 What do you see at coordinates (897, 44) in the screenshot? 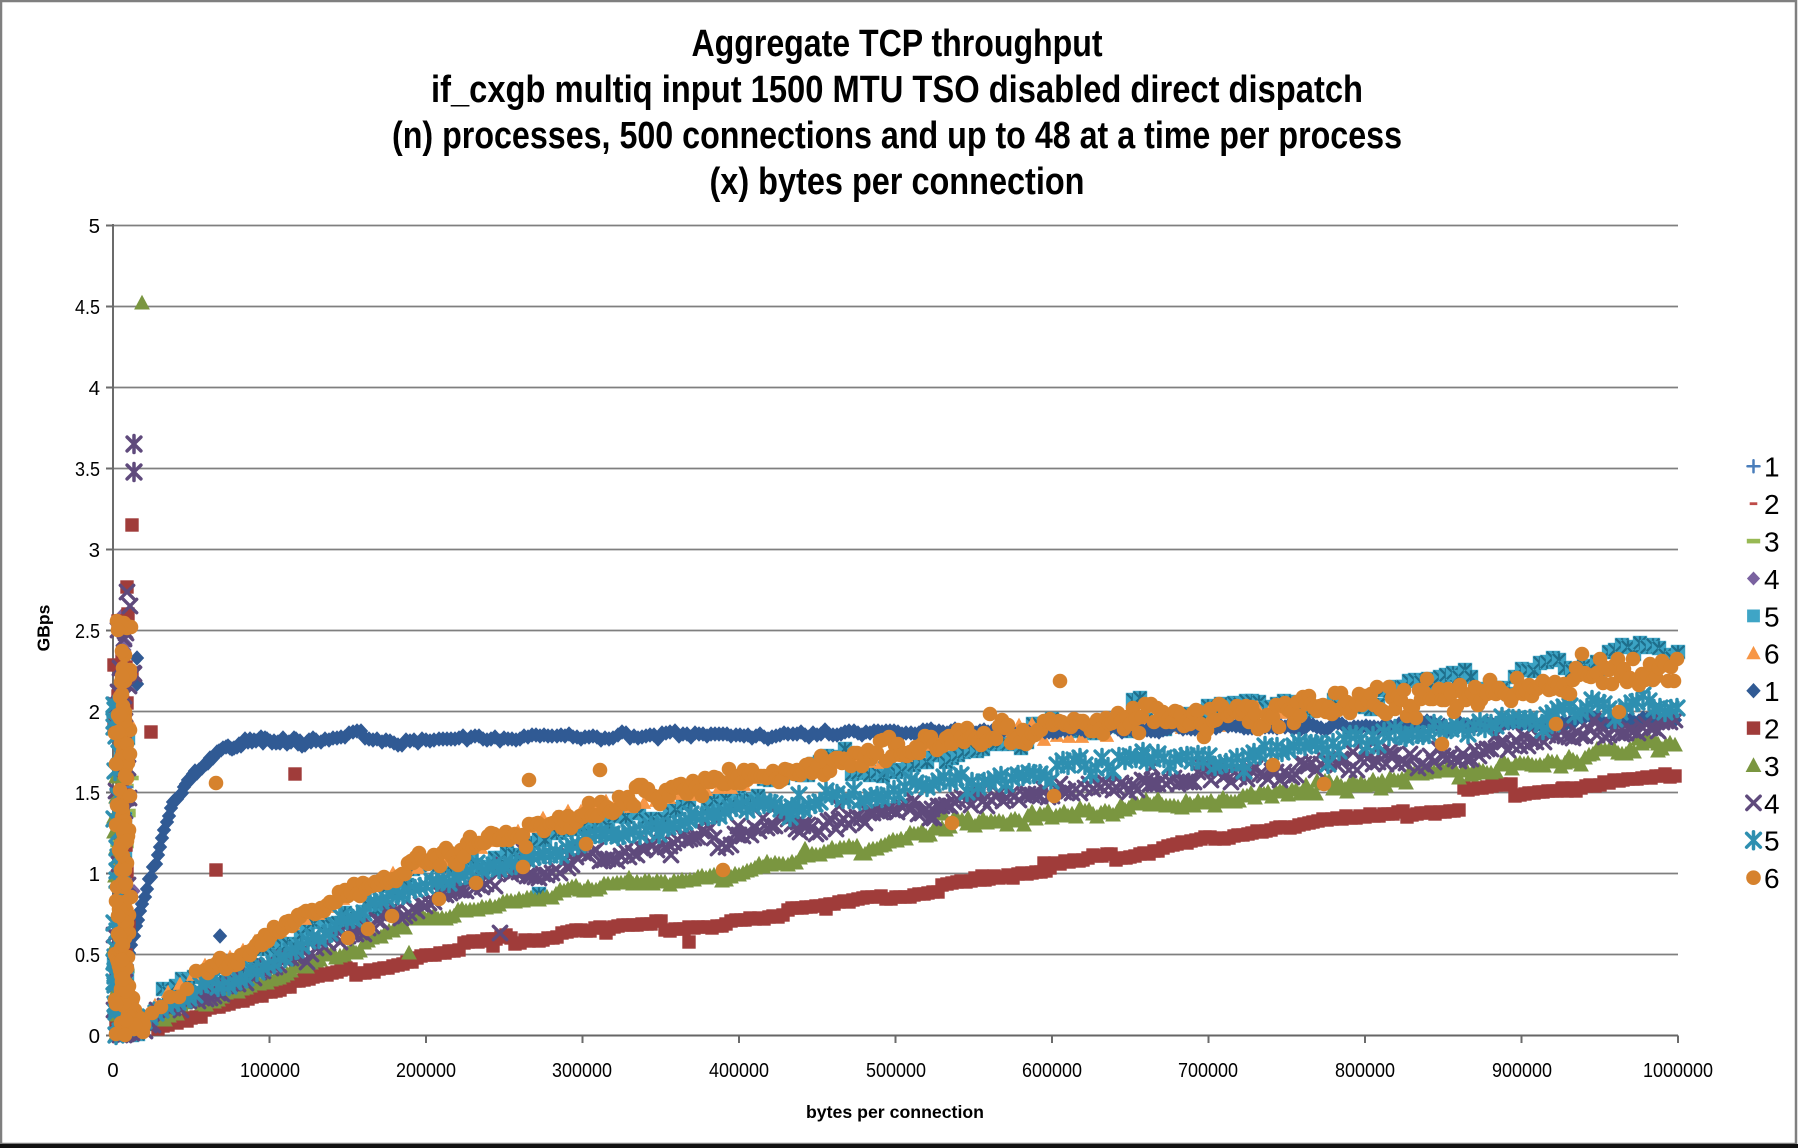
I see `svg-text: Aggregate TCP throughput` at bounding box center [897, 44].